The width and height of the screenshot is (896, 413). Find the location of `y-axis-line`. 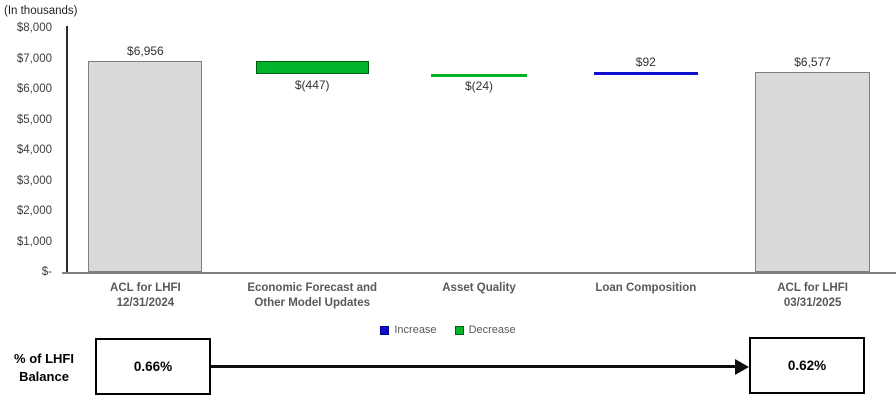

y-axis-line is located at coordinates (67, 149).